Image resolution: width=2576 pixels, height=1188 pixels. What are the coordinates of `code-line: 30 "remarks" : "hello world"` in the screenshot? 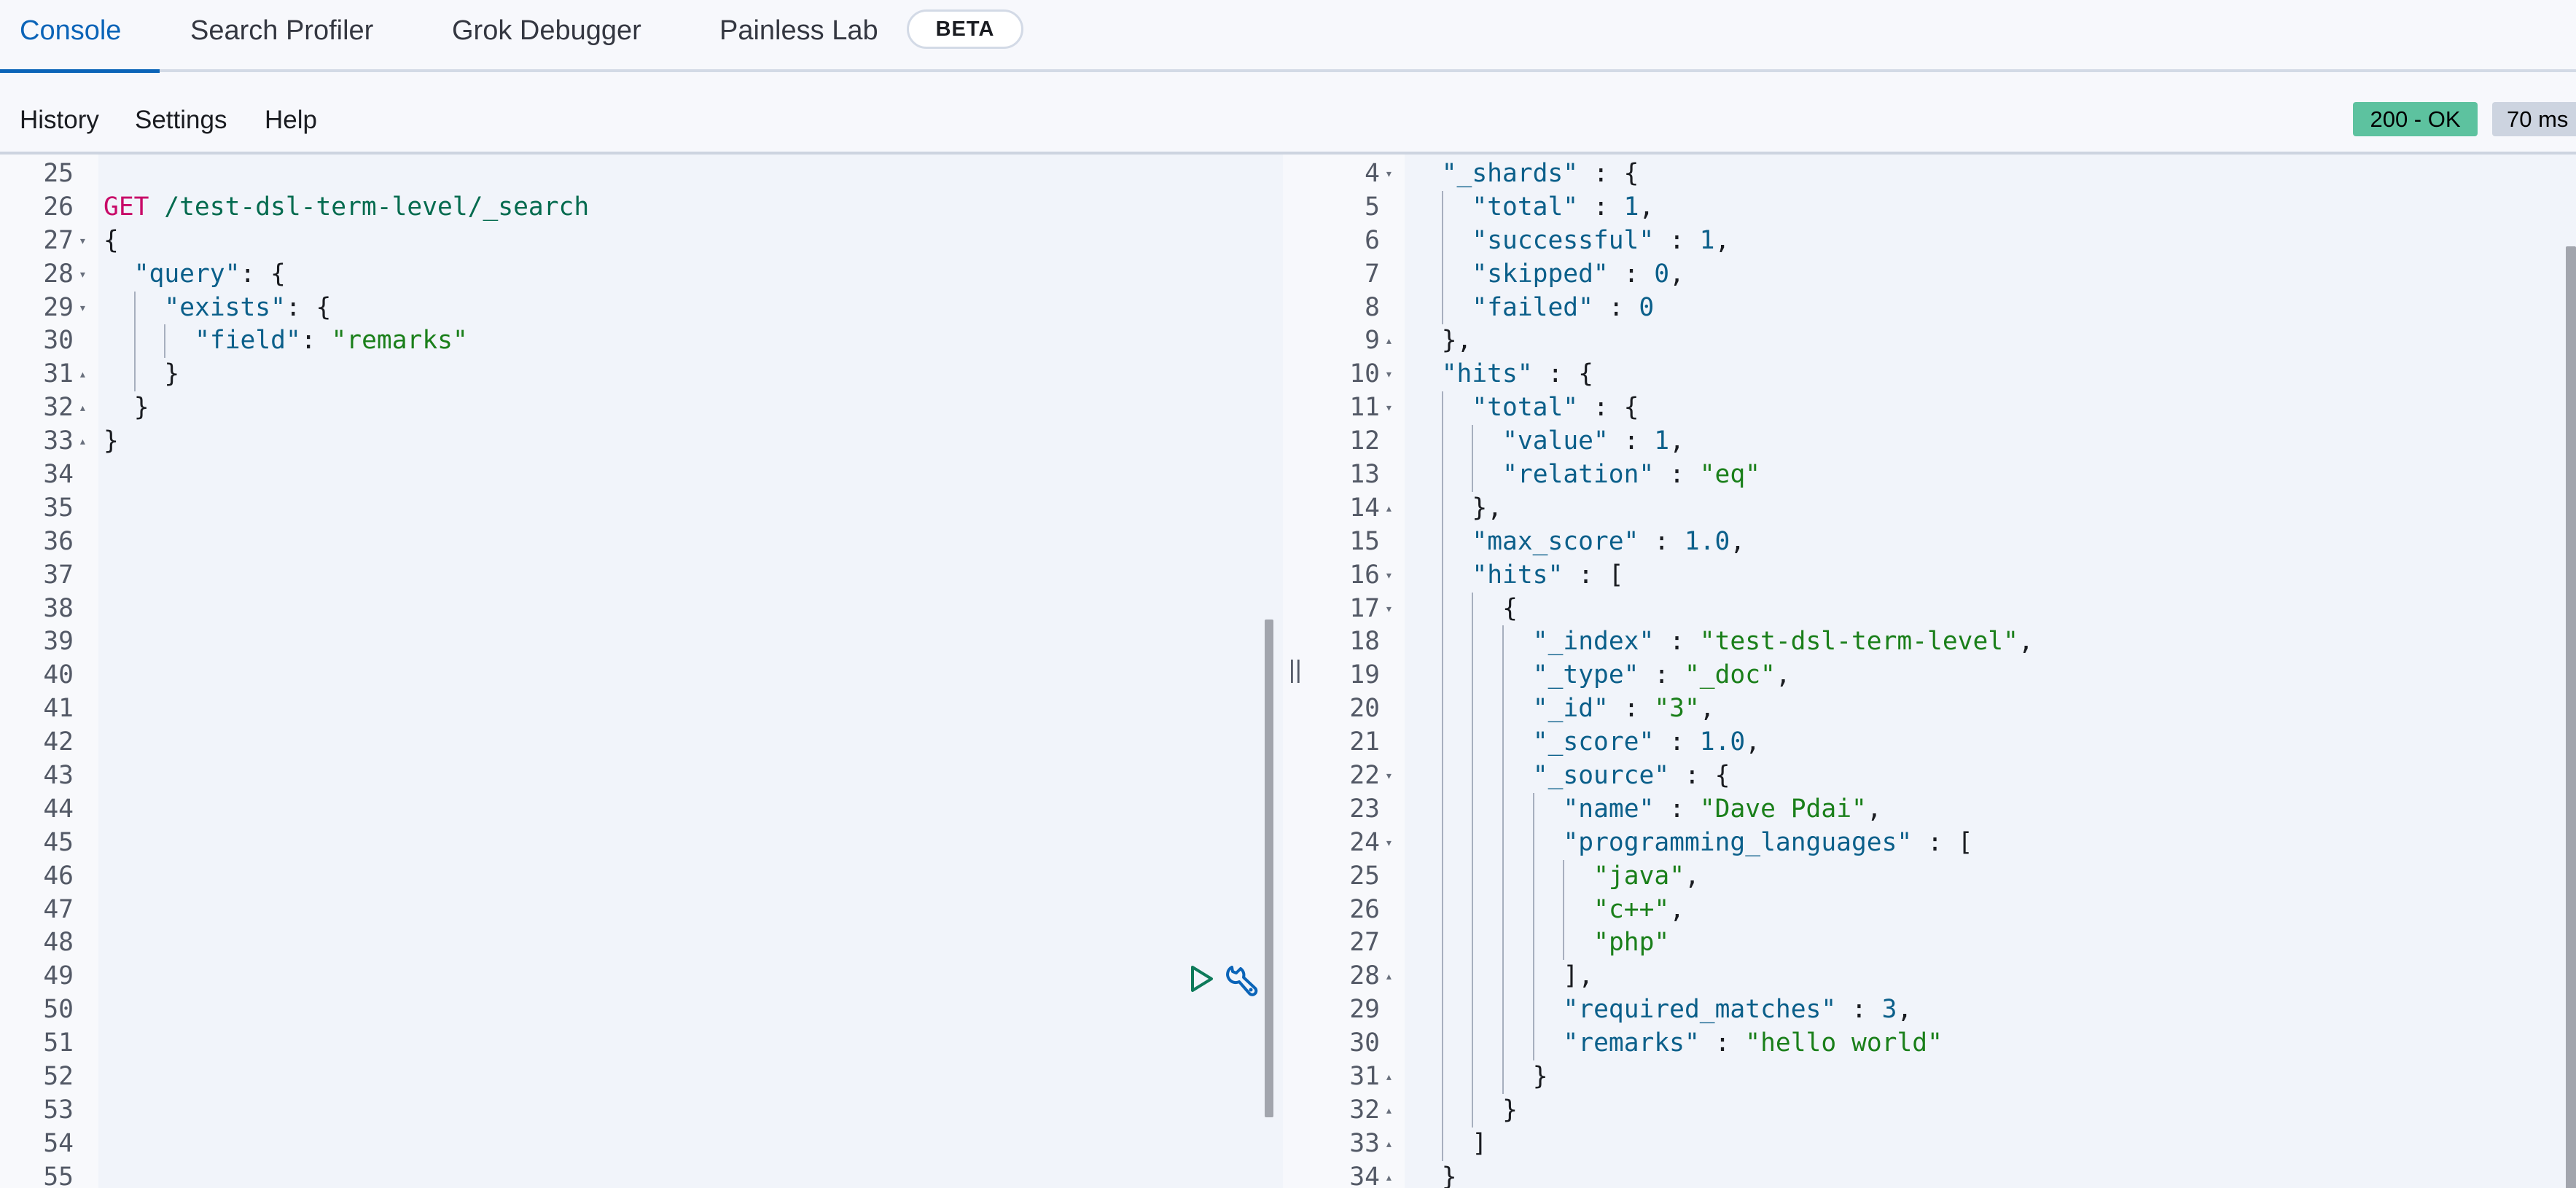 It's located at (1943, 1044).